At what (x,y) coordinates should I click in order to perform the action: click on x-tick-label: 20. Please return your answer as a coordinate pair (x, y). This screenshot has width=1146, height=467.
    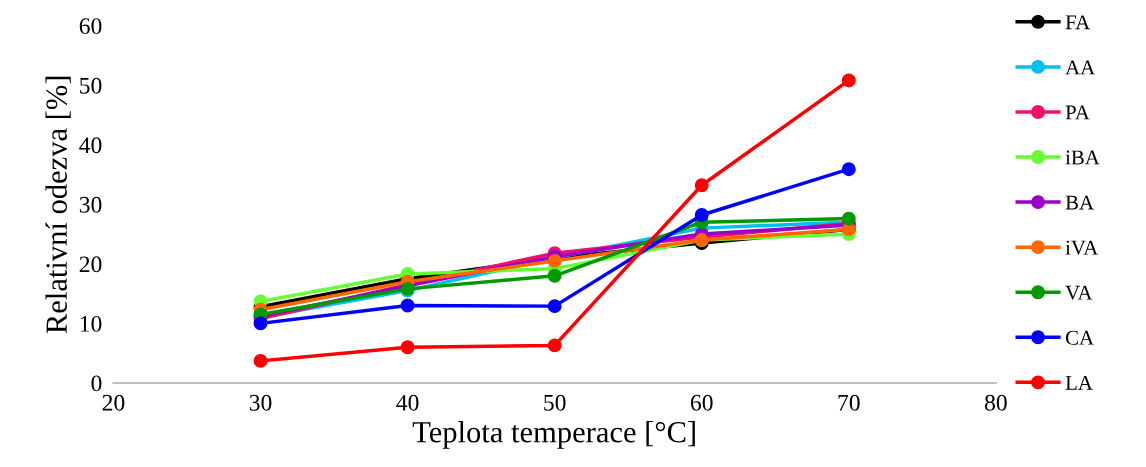
    Looking at the image, I should click on (113, 402).